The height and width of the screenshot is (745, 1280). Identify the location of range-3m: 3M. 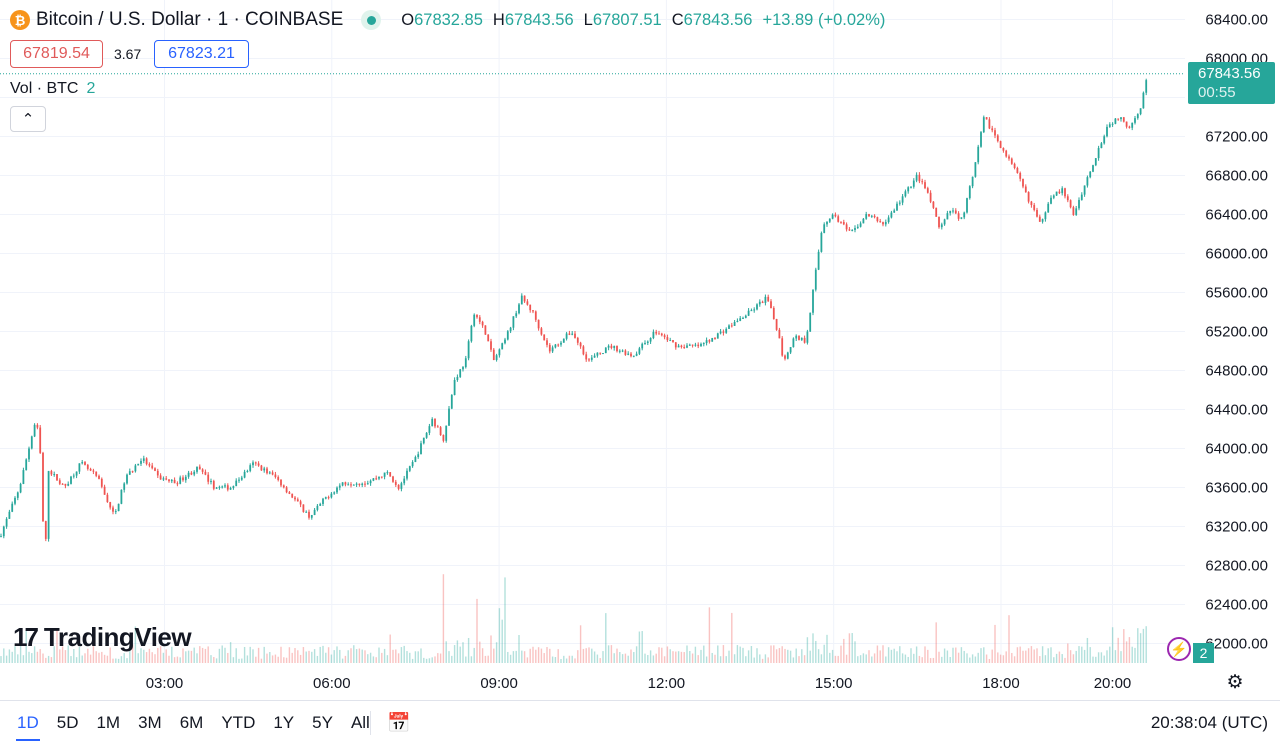
(150, 722).